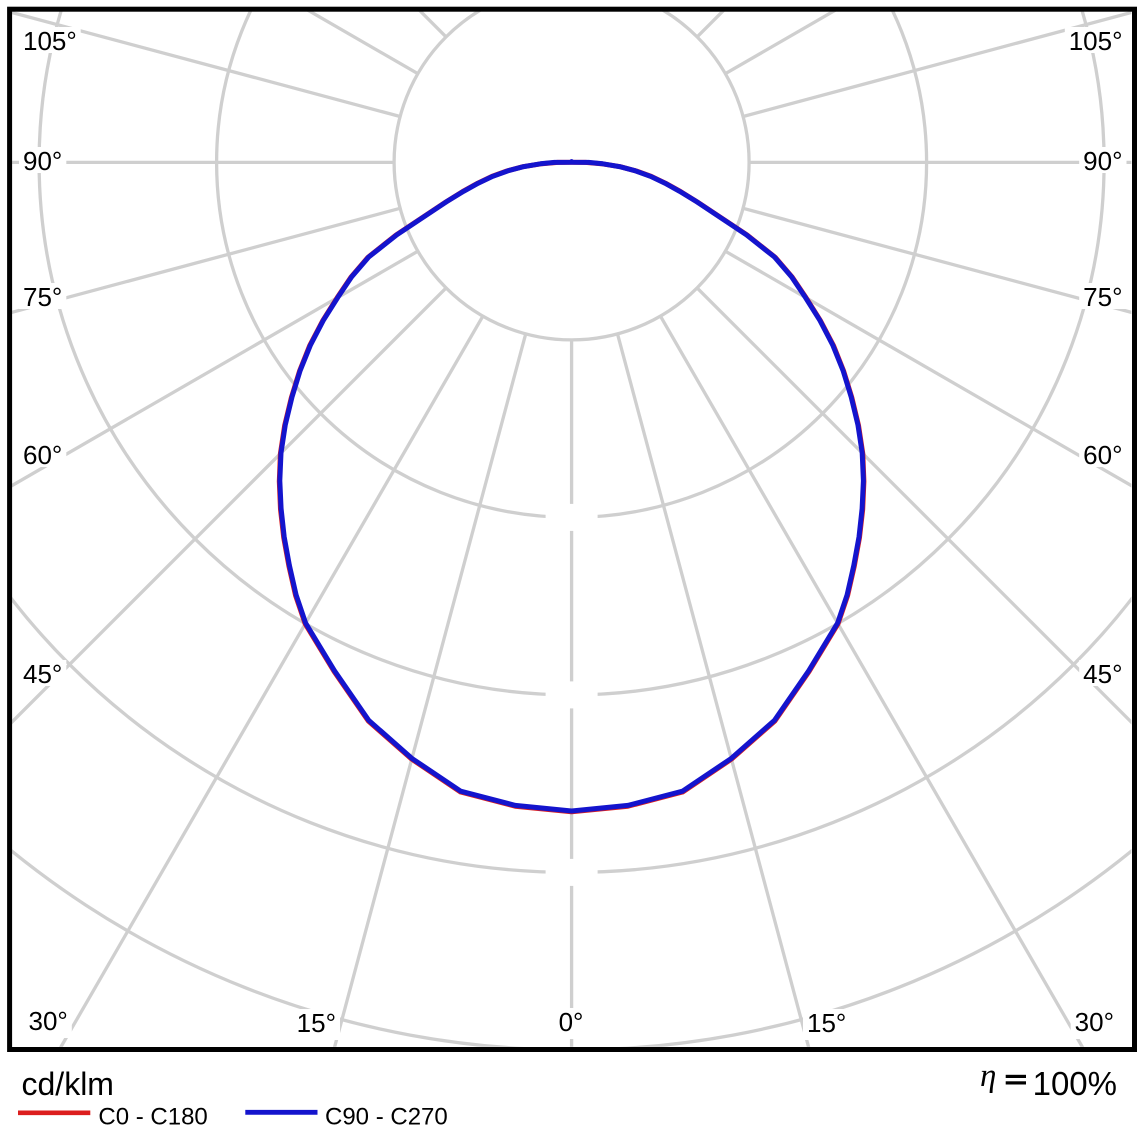 The width and height of the screenshot is (1143, 1143). What do you see at coordinates (152, 1116) in the screenshot?
I see `svg-text: C0 - C180` at bounding box center [152, 1116].